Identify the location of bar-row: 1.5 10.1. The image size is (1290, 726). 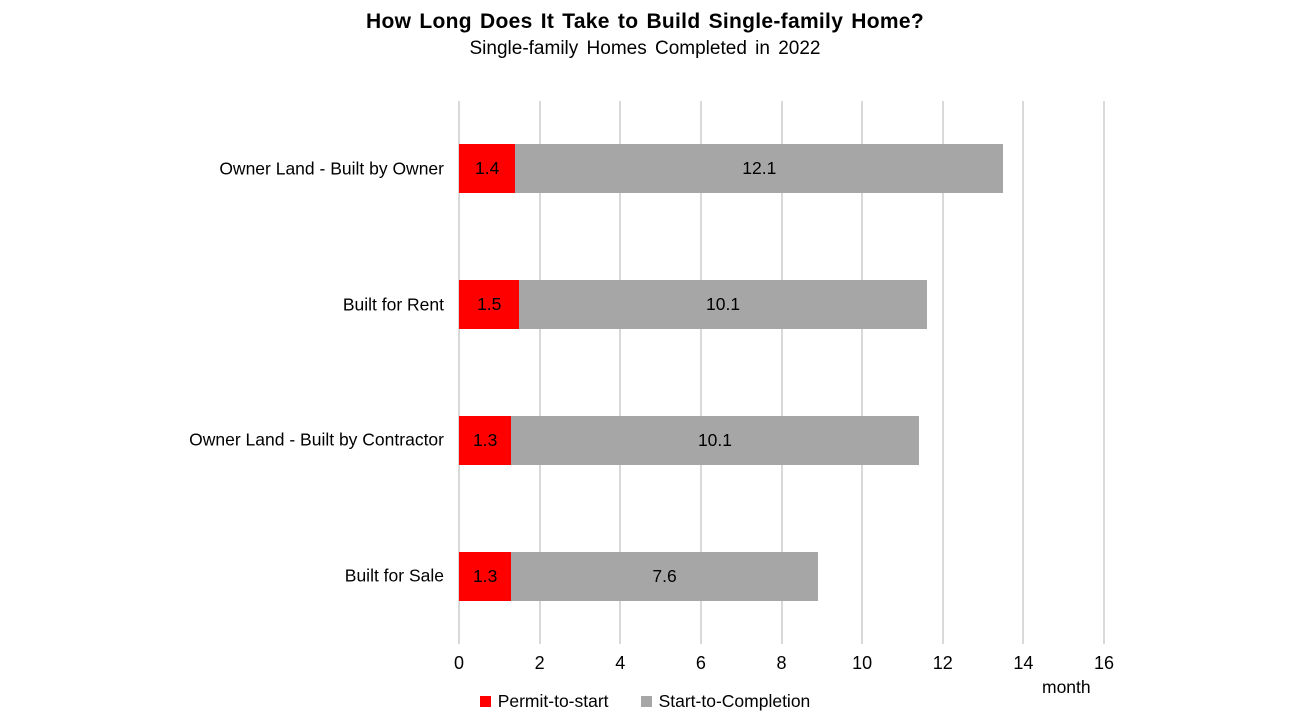
(781, 305).